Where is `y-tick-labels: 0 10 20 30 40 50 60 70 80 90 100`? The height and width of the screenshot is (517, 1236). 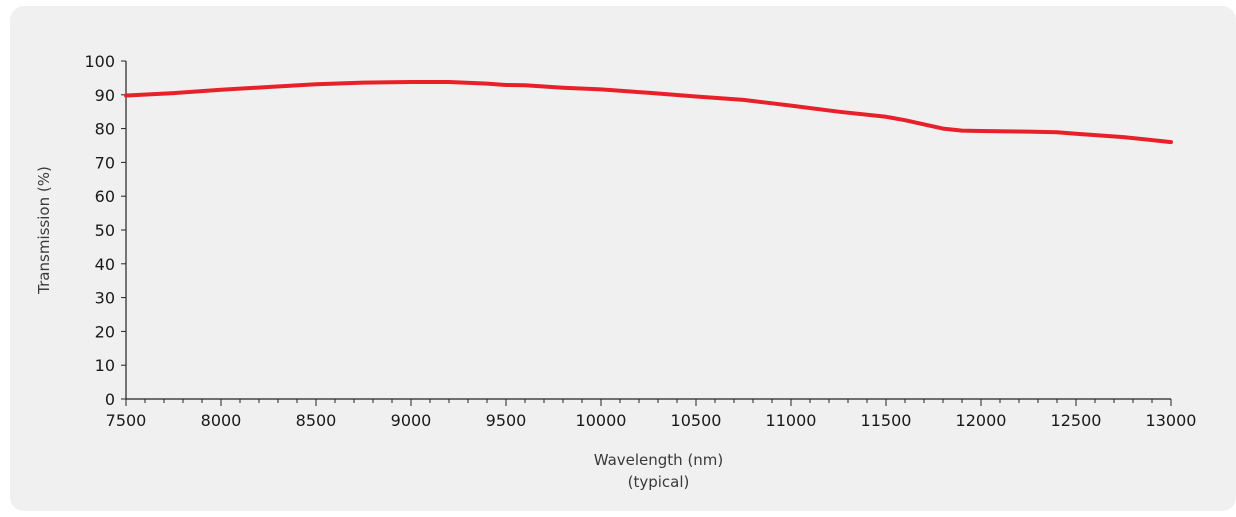
y-tick-labels: 0 10 20 30 40 50 60 70 80 90 100 is located at coordinates (99, 230).